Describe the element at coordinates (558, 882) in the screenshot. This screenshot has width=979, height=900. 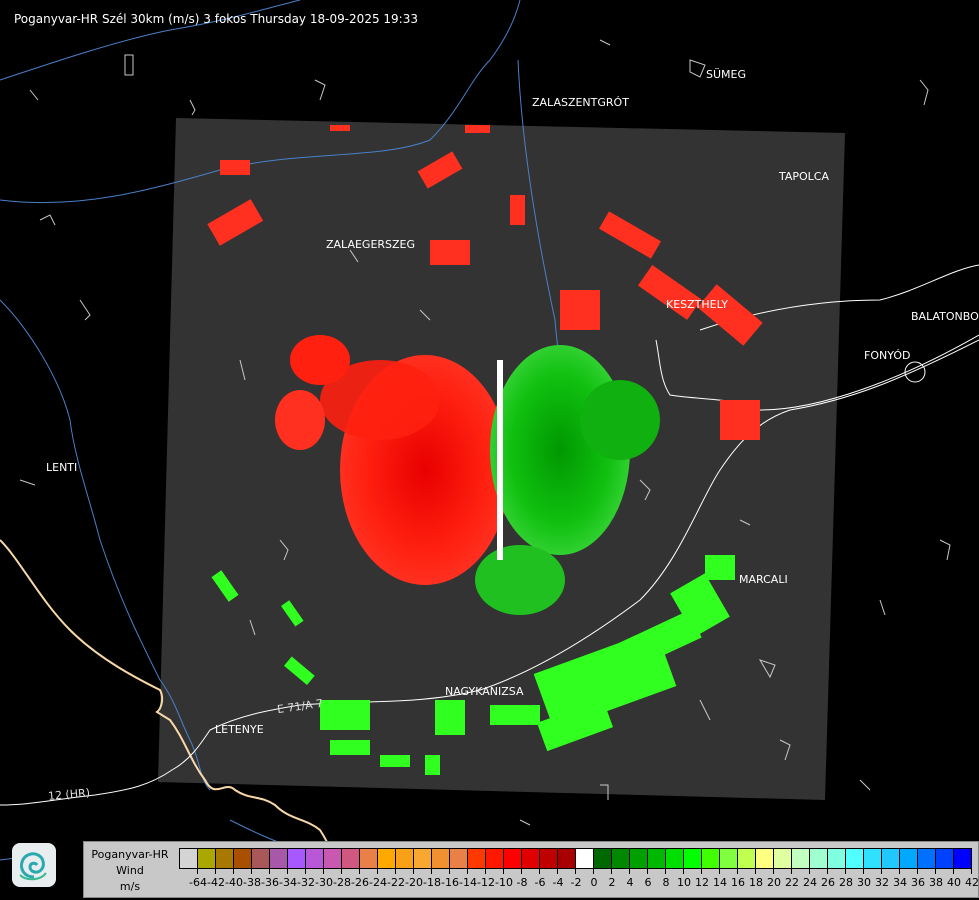
I see `legend-tick-label: -4` at that location.